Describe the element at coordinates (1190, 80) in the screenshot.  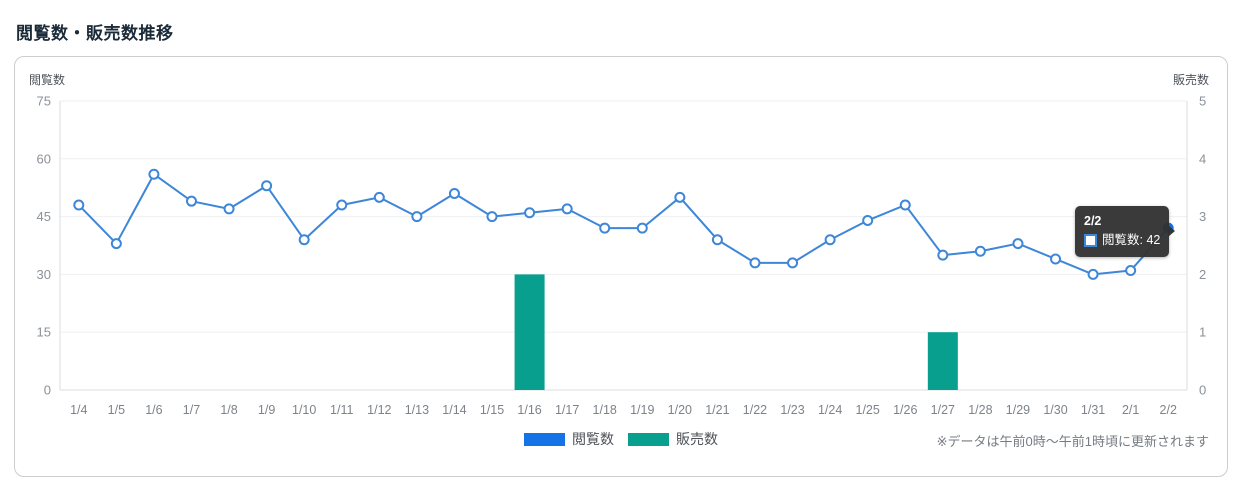
I see `right-axis-unit-label: 販売数` at that location.